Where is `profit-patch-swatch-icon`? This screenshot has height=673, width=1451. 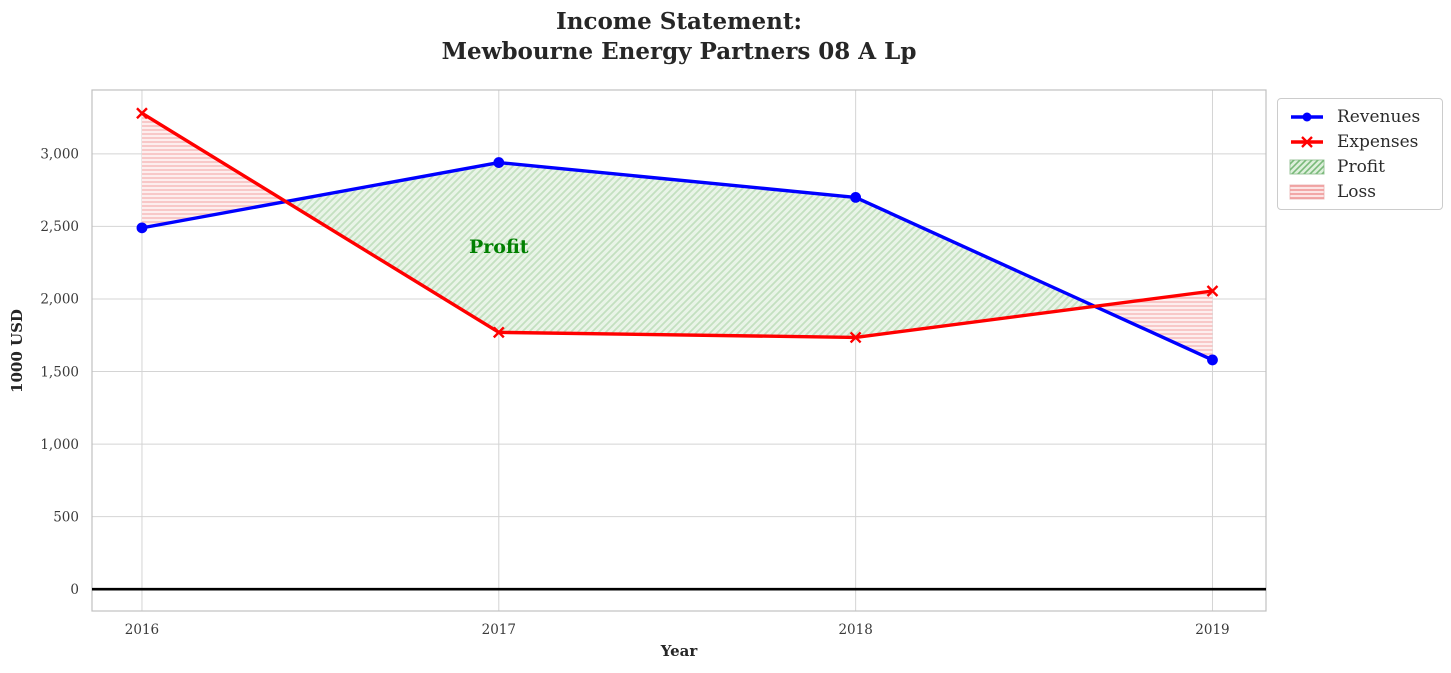 profit-patch-swatch-icon is located at coordinates (1307, 166).